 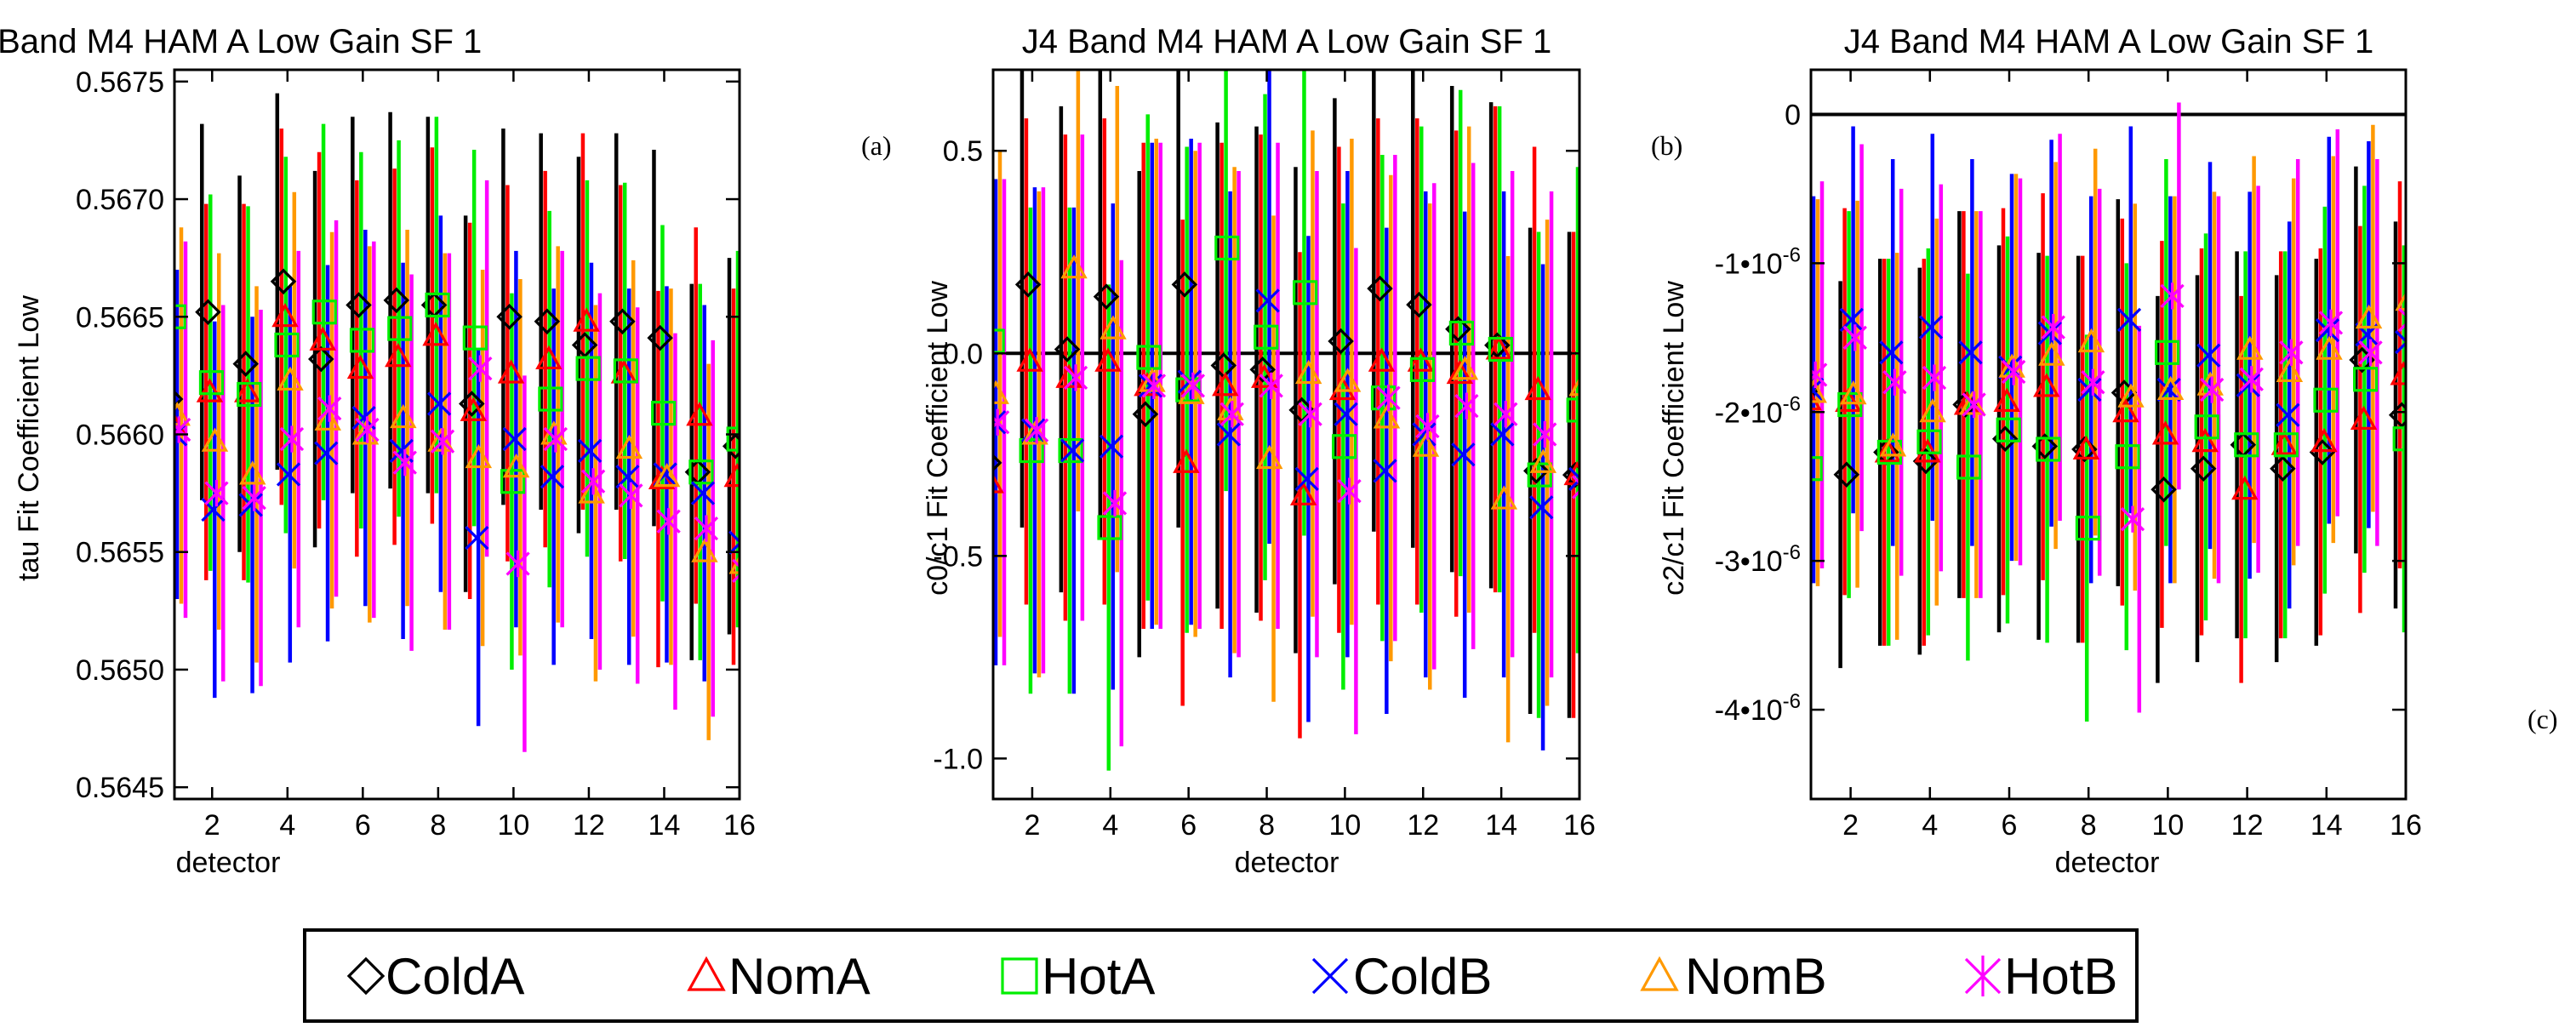 I want to click on y-tick-label: 0.5, so click(x=963, y=151).